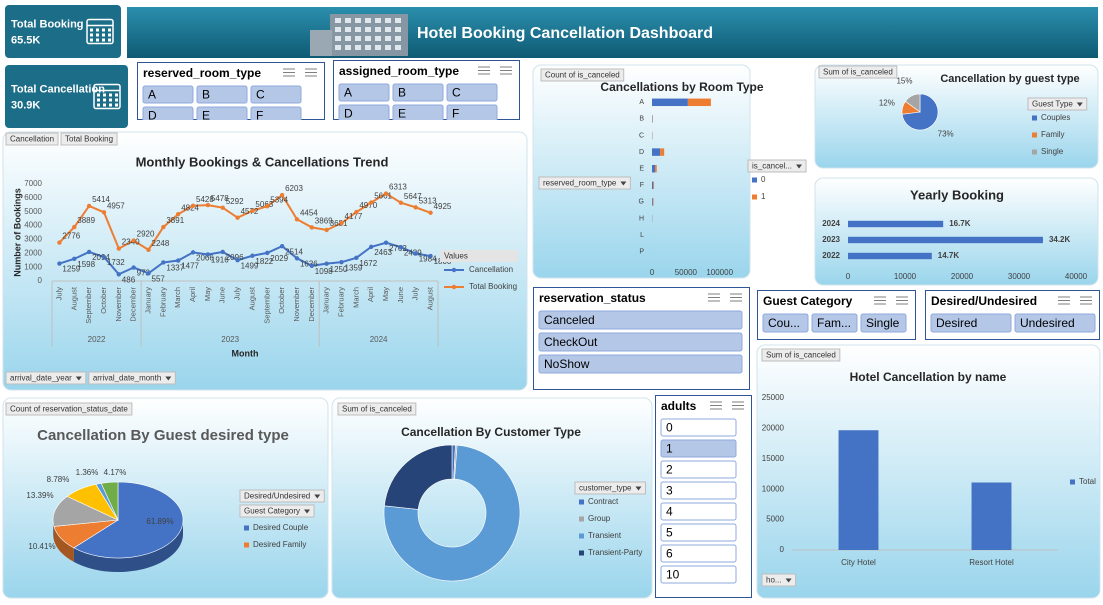 The width and height of the screenshot is (1103, 605). Describe the element at coordinates (259, 116) in the screenshot. I see `slicer-item-label: F` at that location.